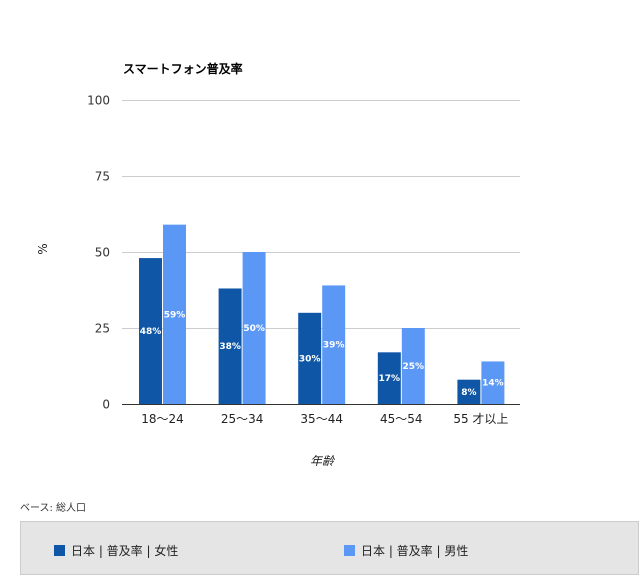 The height and width of the screenshot is (578, 642). I want to click on data-label: 48%, so click(151, 332).